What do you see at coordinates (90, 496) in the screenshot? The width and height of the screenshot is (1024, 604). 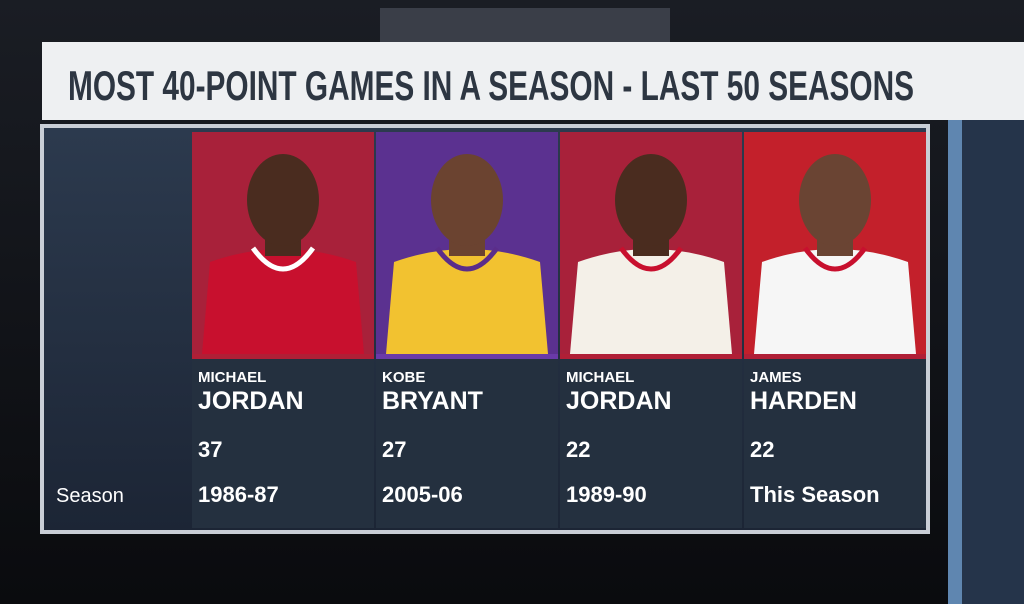 I see `row-label: Season` at bounding box center [90, 496].